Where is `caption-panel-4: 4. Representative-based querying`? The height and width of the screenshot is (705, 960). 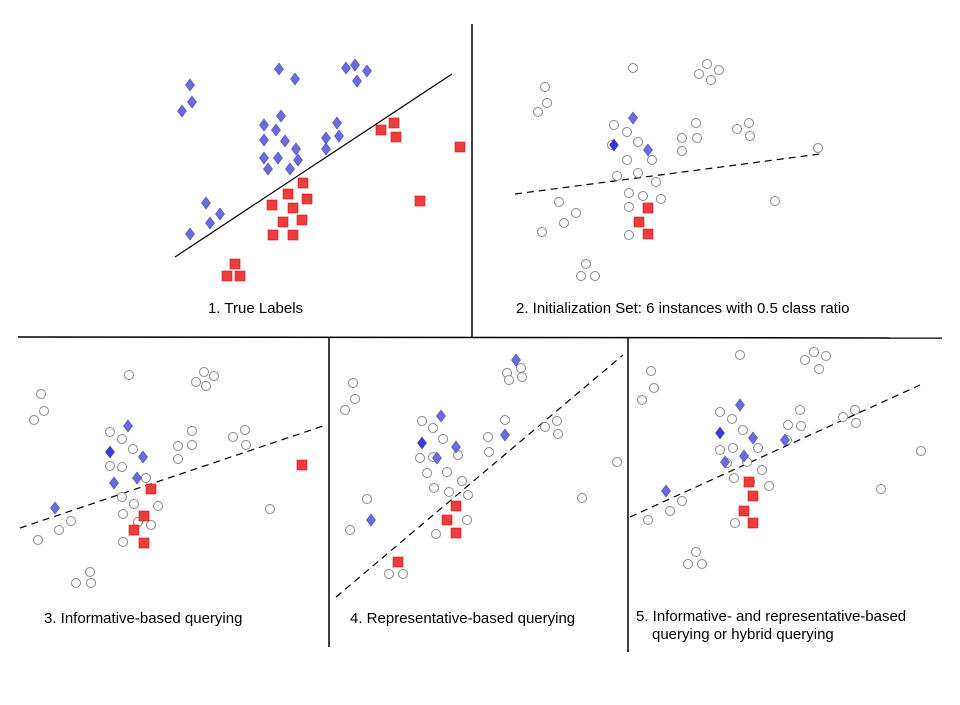 caption-panel-4: 4. Representative-based querying is located at coordinates (462, 618).